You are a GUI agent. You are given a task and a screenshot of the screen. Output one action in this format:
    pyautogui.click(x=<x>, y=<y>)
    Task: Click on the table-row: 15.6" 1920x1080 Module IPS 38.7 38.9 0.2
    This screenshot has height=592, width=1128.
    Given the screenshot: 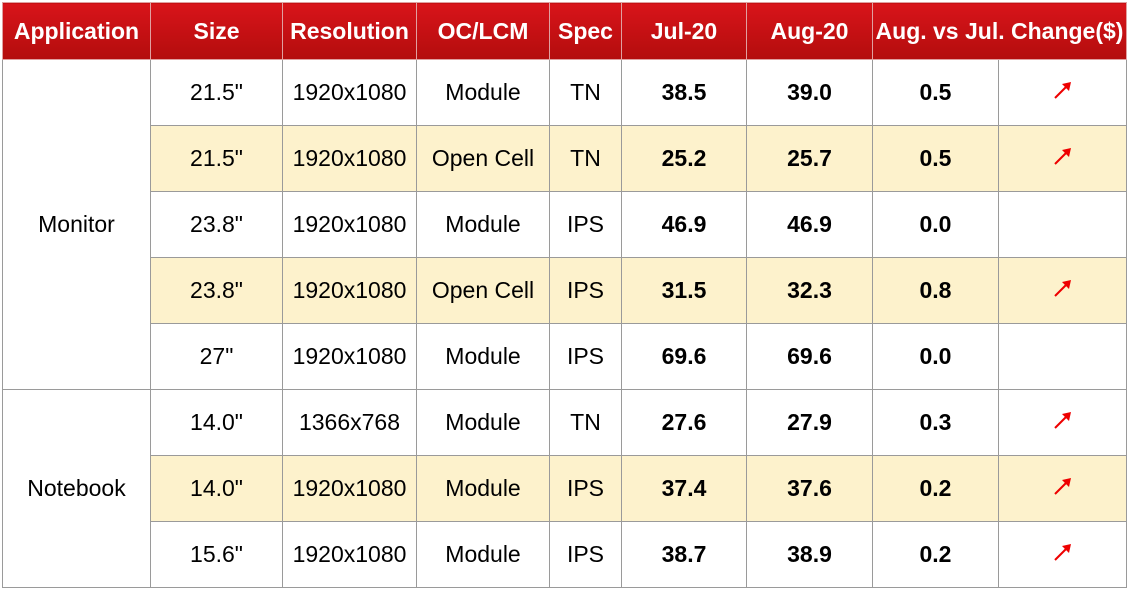 What is the action you would take?
    pyautogui.click(x=565, y=554)
    